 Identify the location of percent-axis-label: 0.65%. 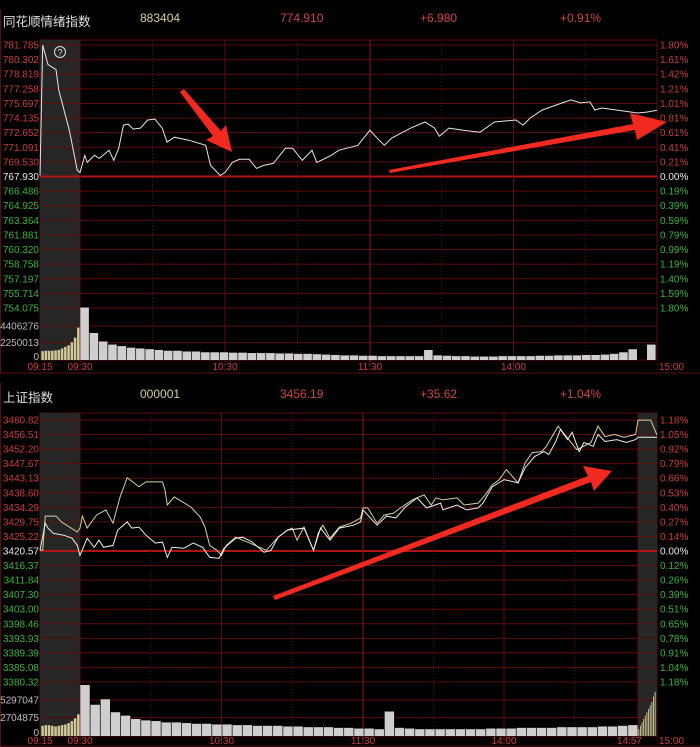
(674, 624).